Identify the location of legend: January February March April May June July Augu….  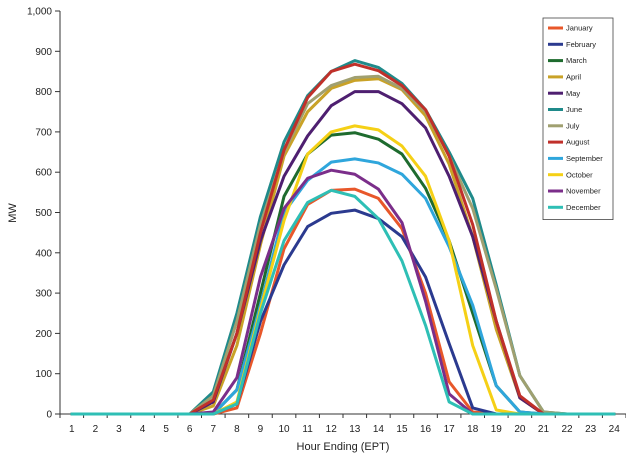
(578, 119).